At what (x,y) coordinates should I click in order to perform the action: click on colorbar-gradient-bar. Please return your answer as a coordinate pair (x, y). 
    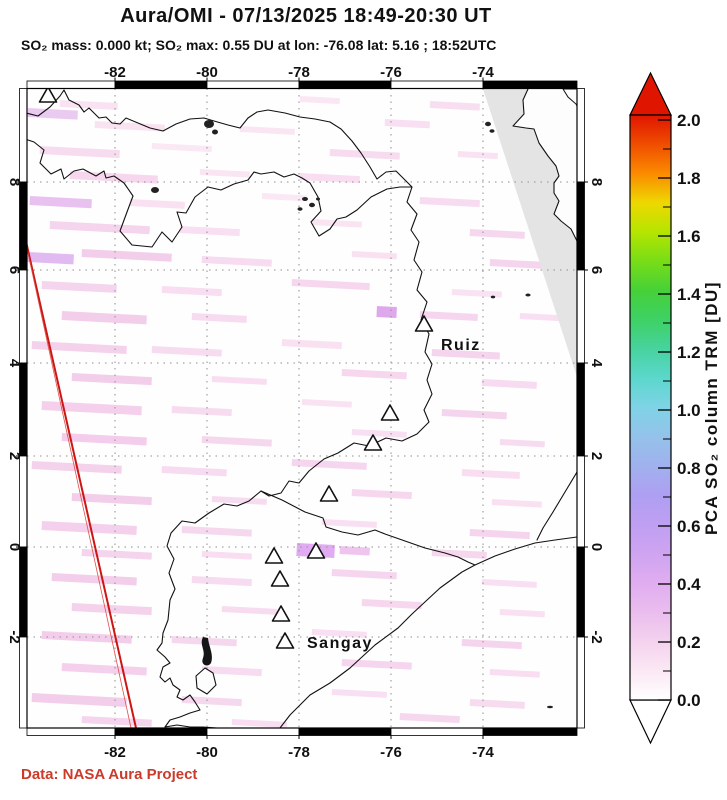
    Looking at the image, I should click on (650, 407).